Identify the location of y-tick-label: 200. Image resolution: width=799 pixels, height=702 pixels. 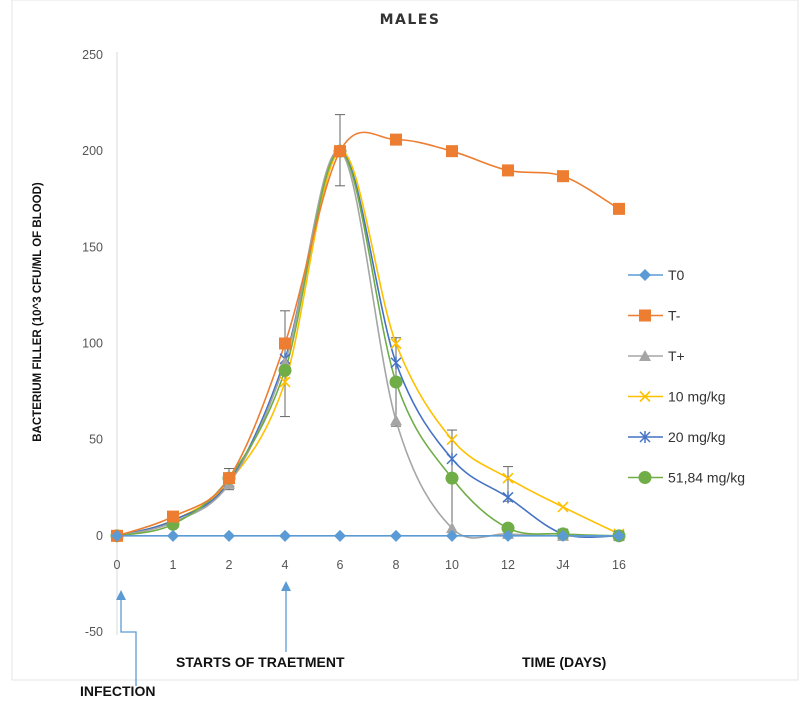
(92, 151).